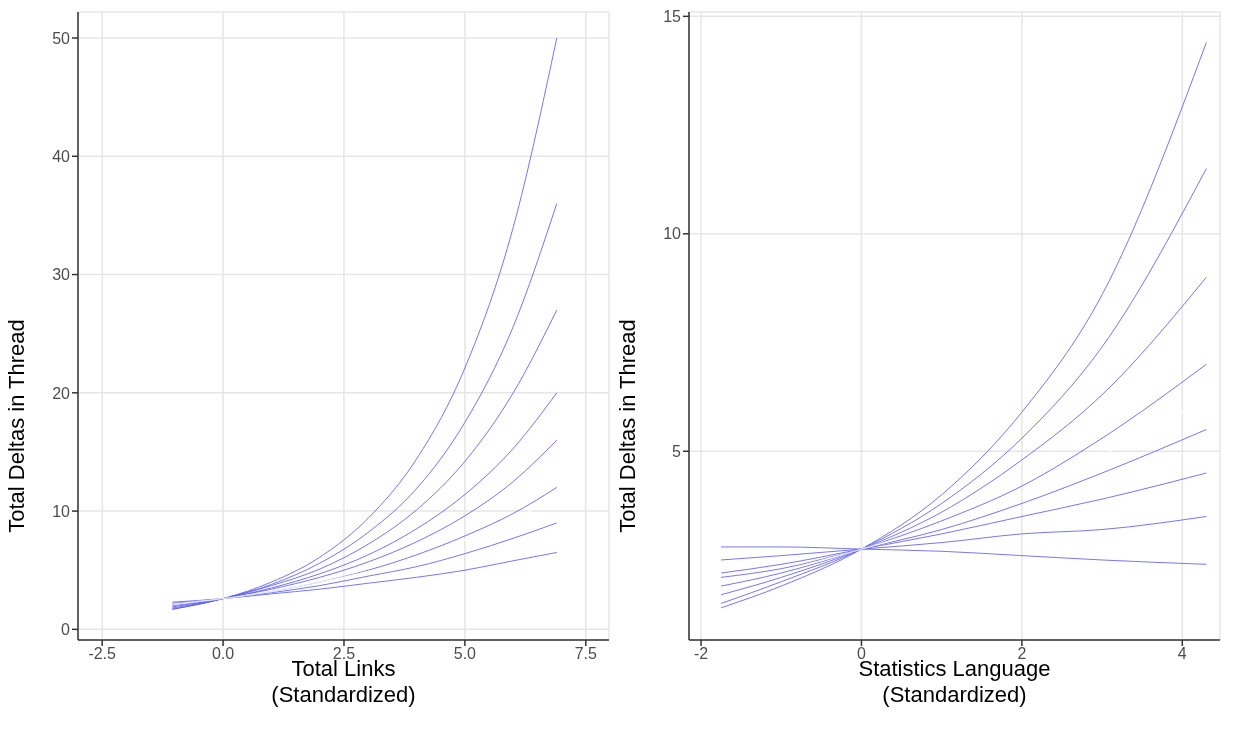  What do you see at coordinates (61, 156) in the screenshot?
I see `y-tick-label: 40` at bounding box center [61, 156].